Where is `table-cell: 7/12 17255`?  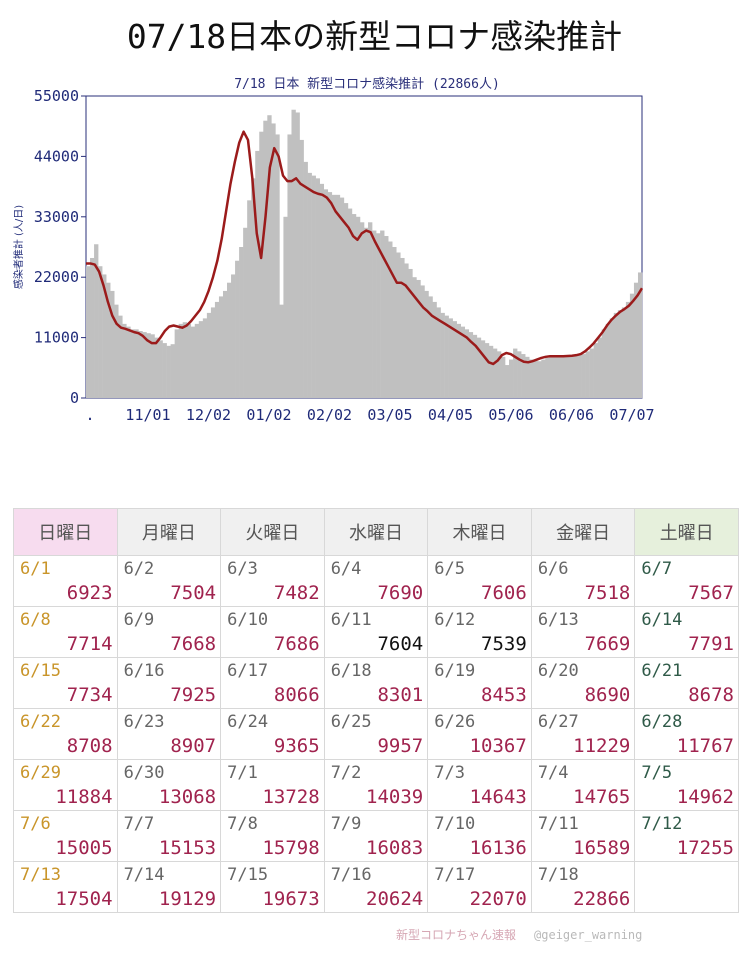
table-cell: 7/12 17255 is located at coordinates (686, 836).